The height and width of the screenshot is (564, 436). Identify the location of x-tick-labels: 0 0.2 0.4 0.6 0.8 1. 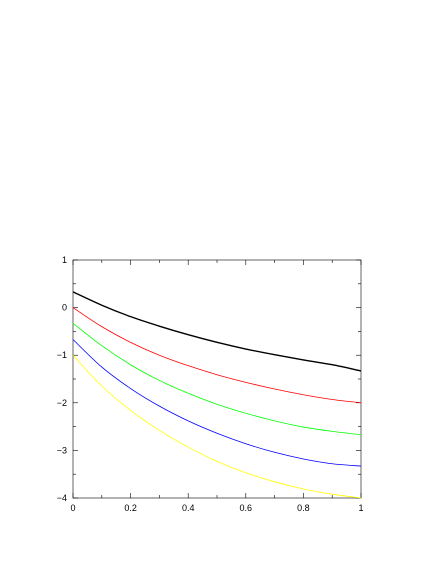
(216, 508).